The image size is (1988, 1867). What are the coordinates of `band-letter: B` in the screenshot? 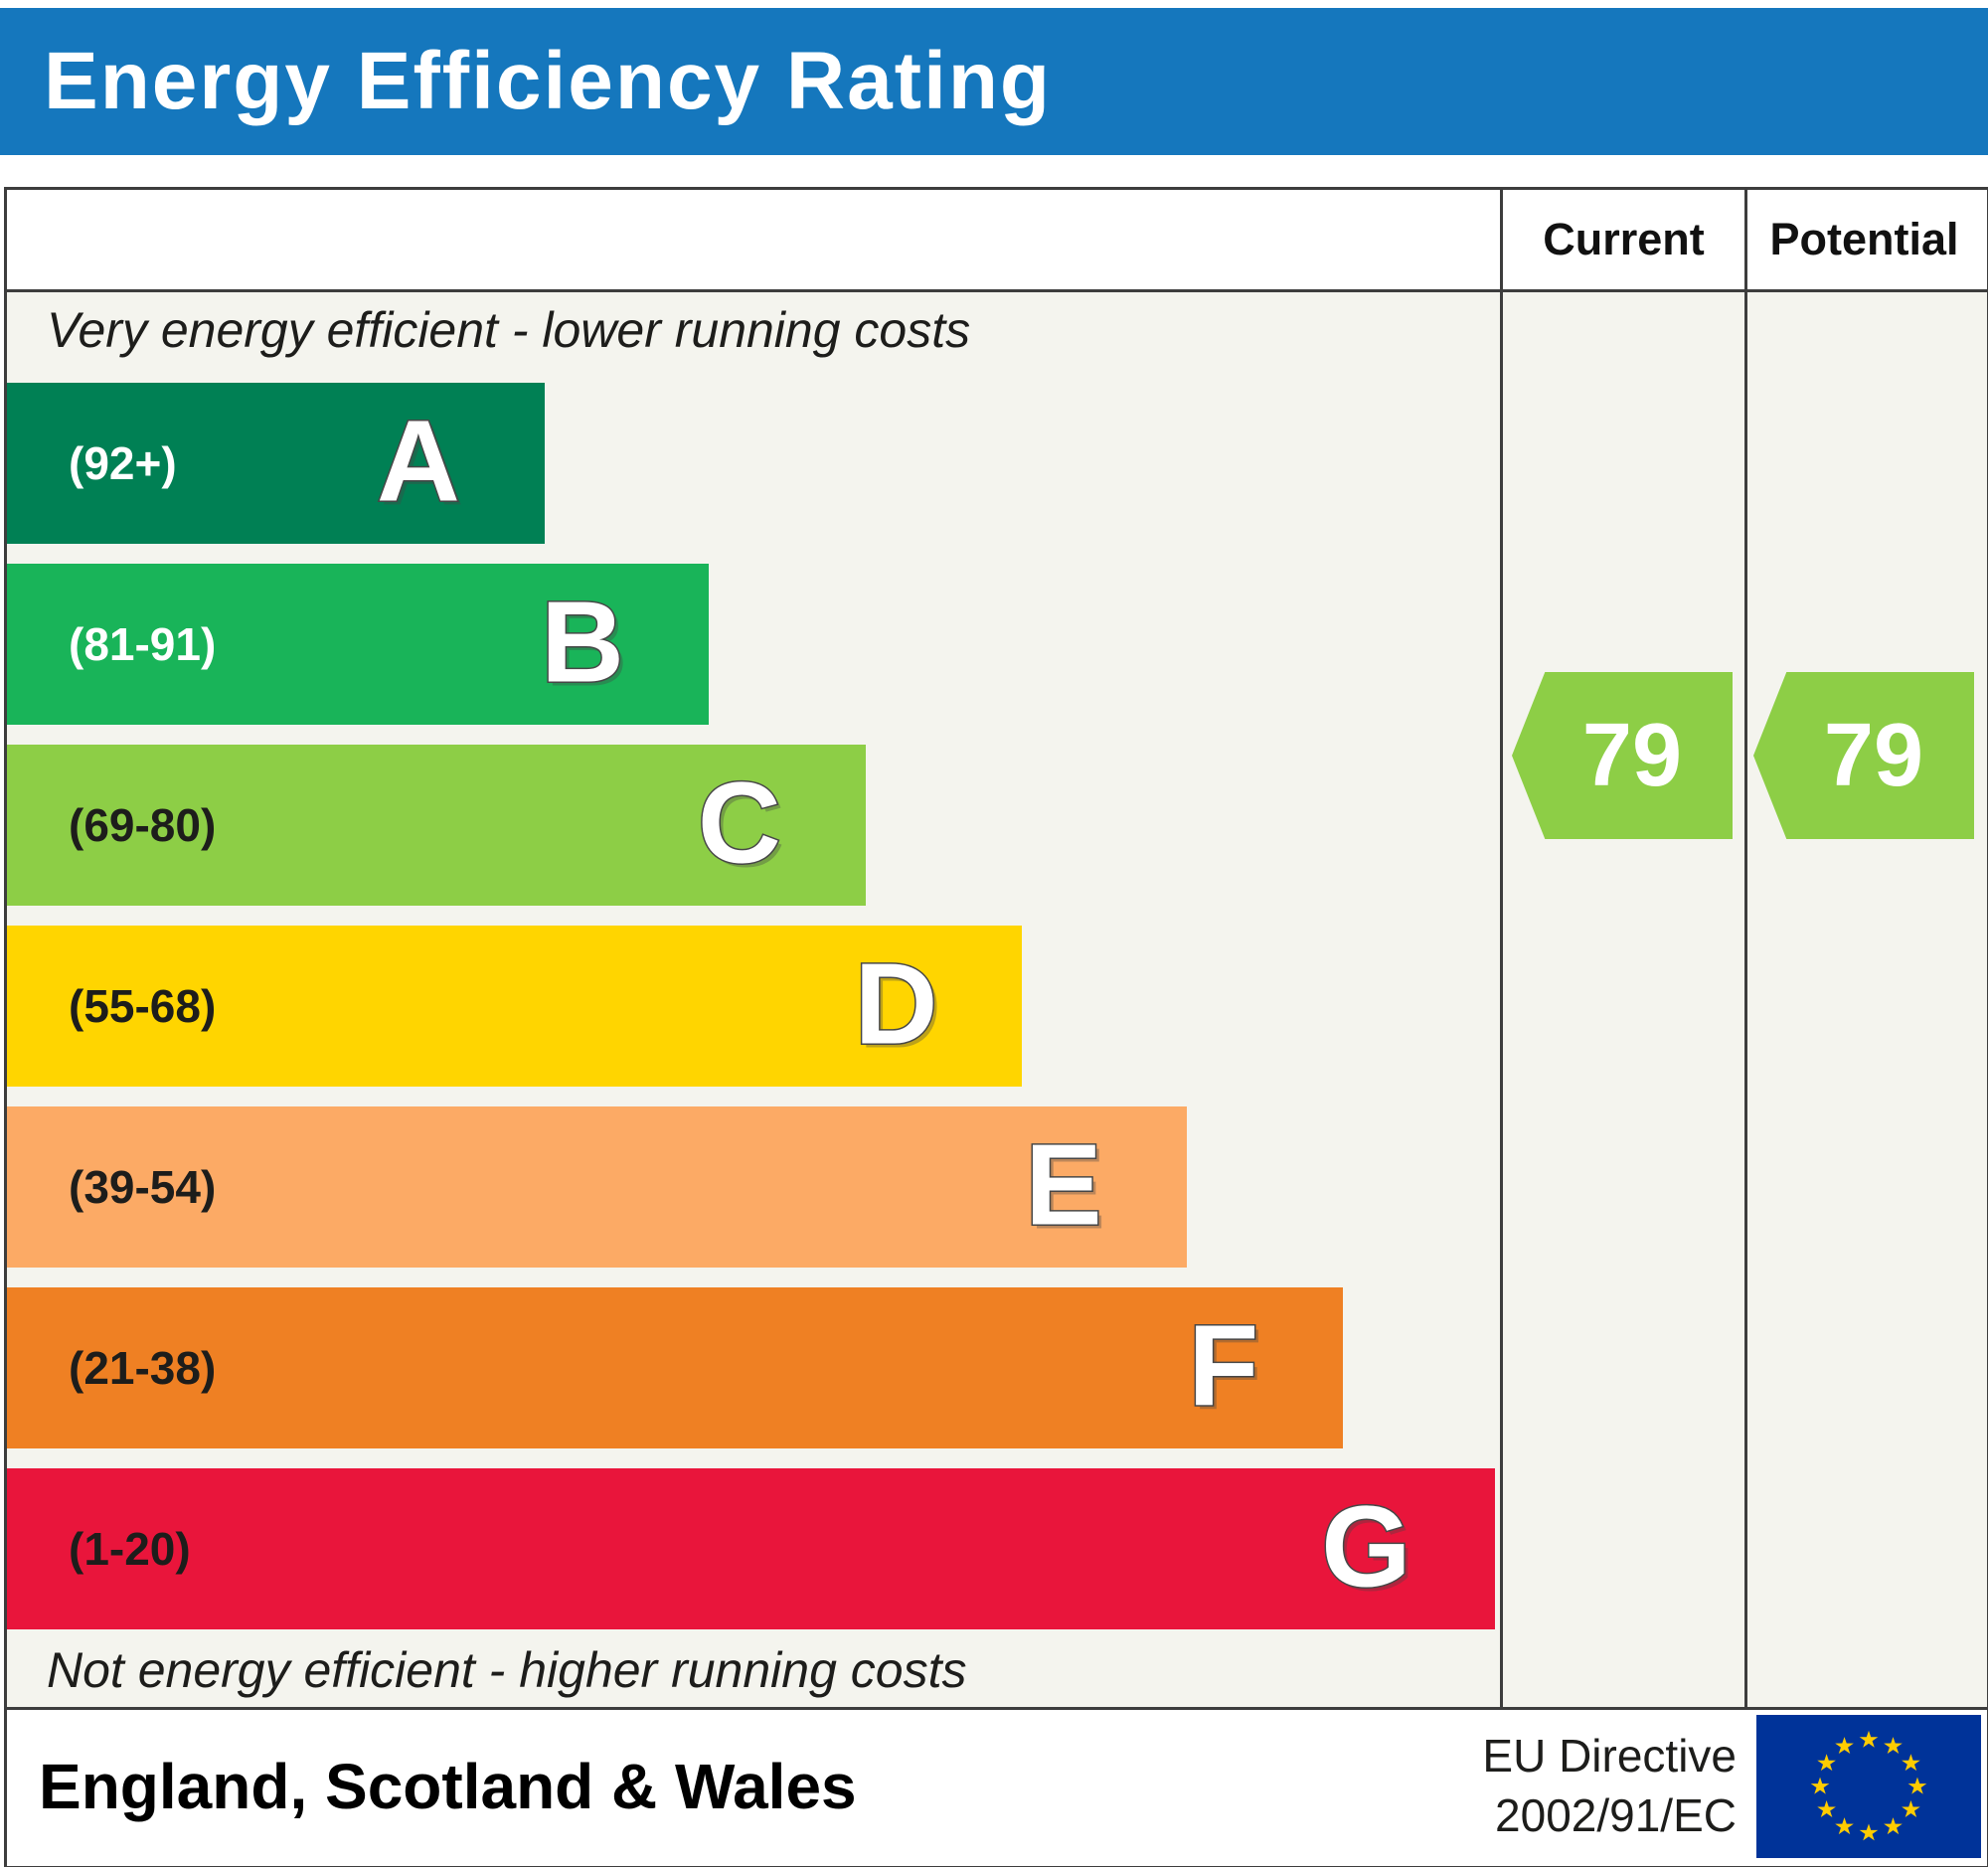 It's located at (583, 642).